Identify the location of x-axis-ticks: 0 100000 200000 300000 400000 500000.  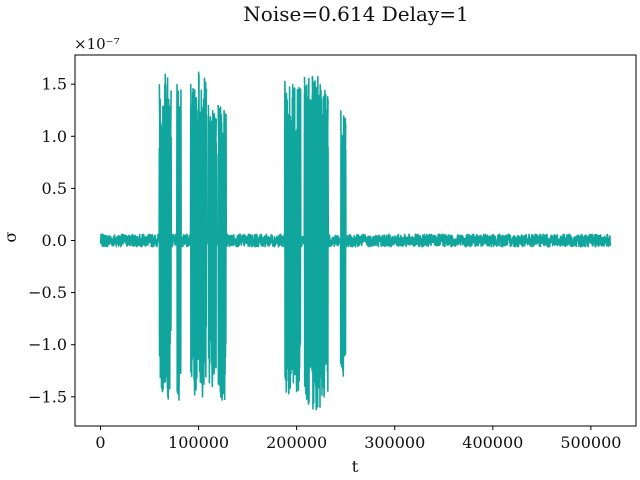
(358, 439).